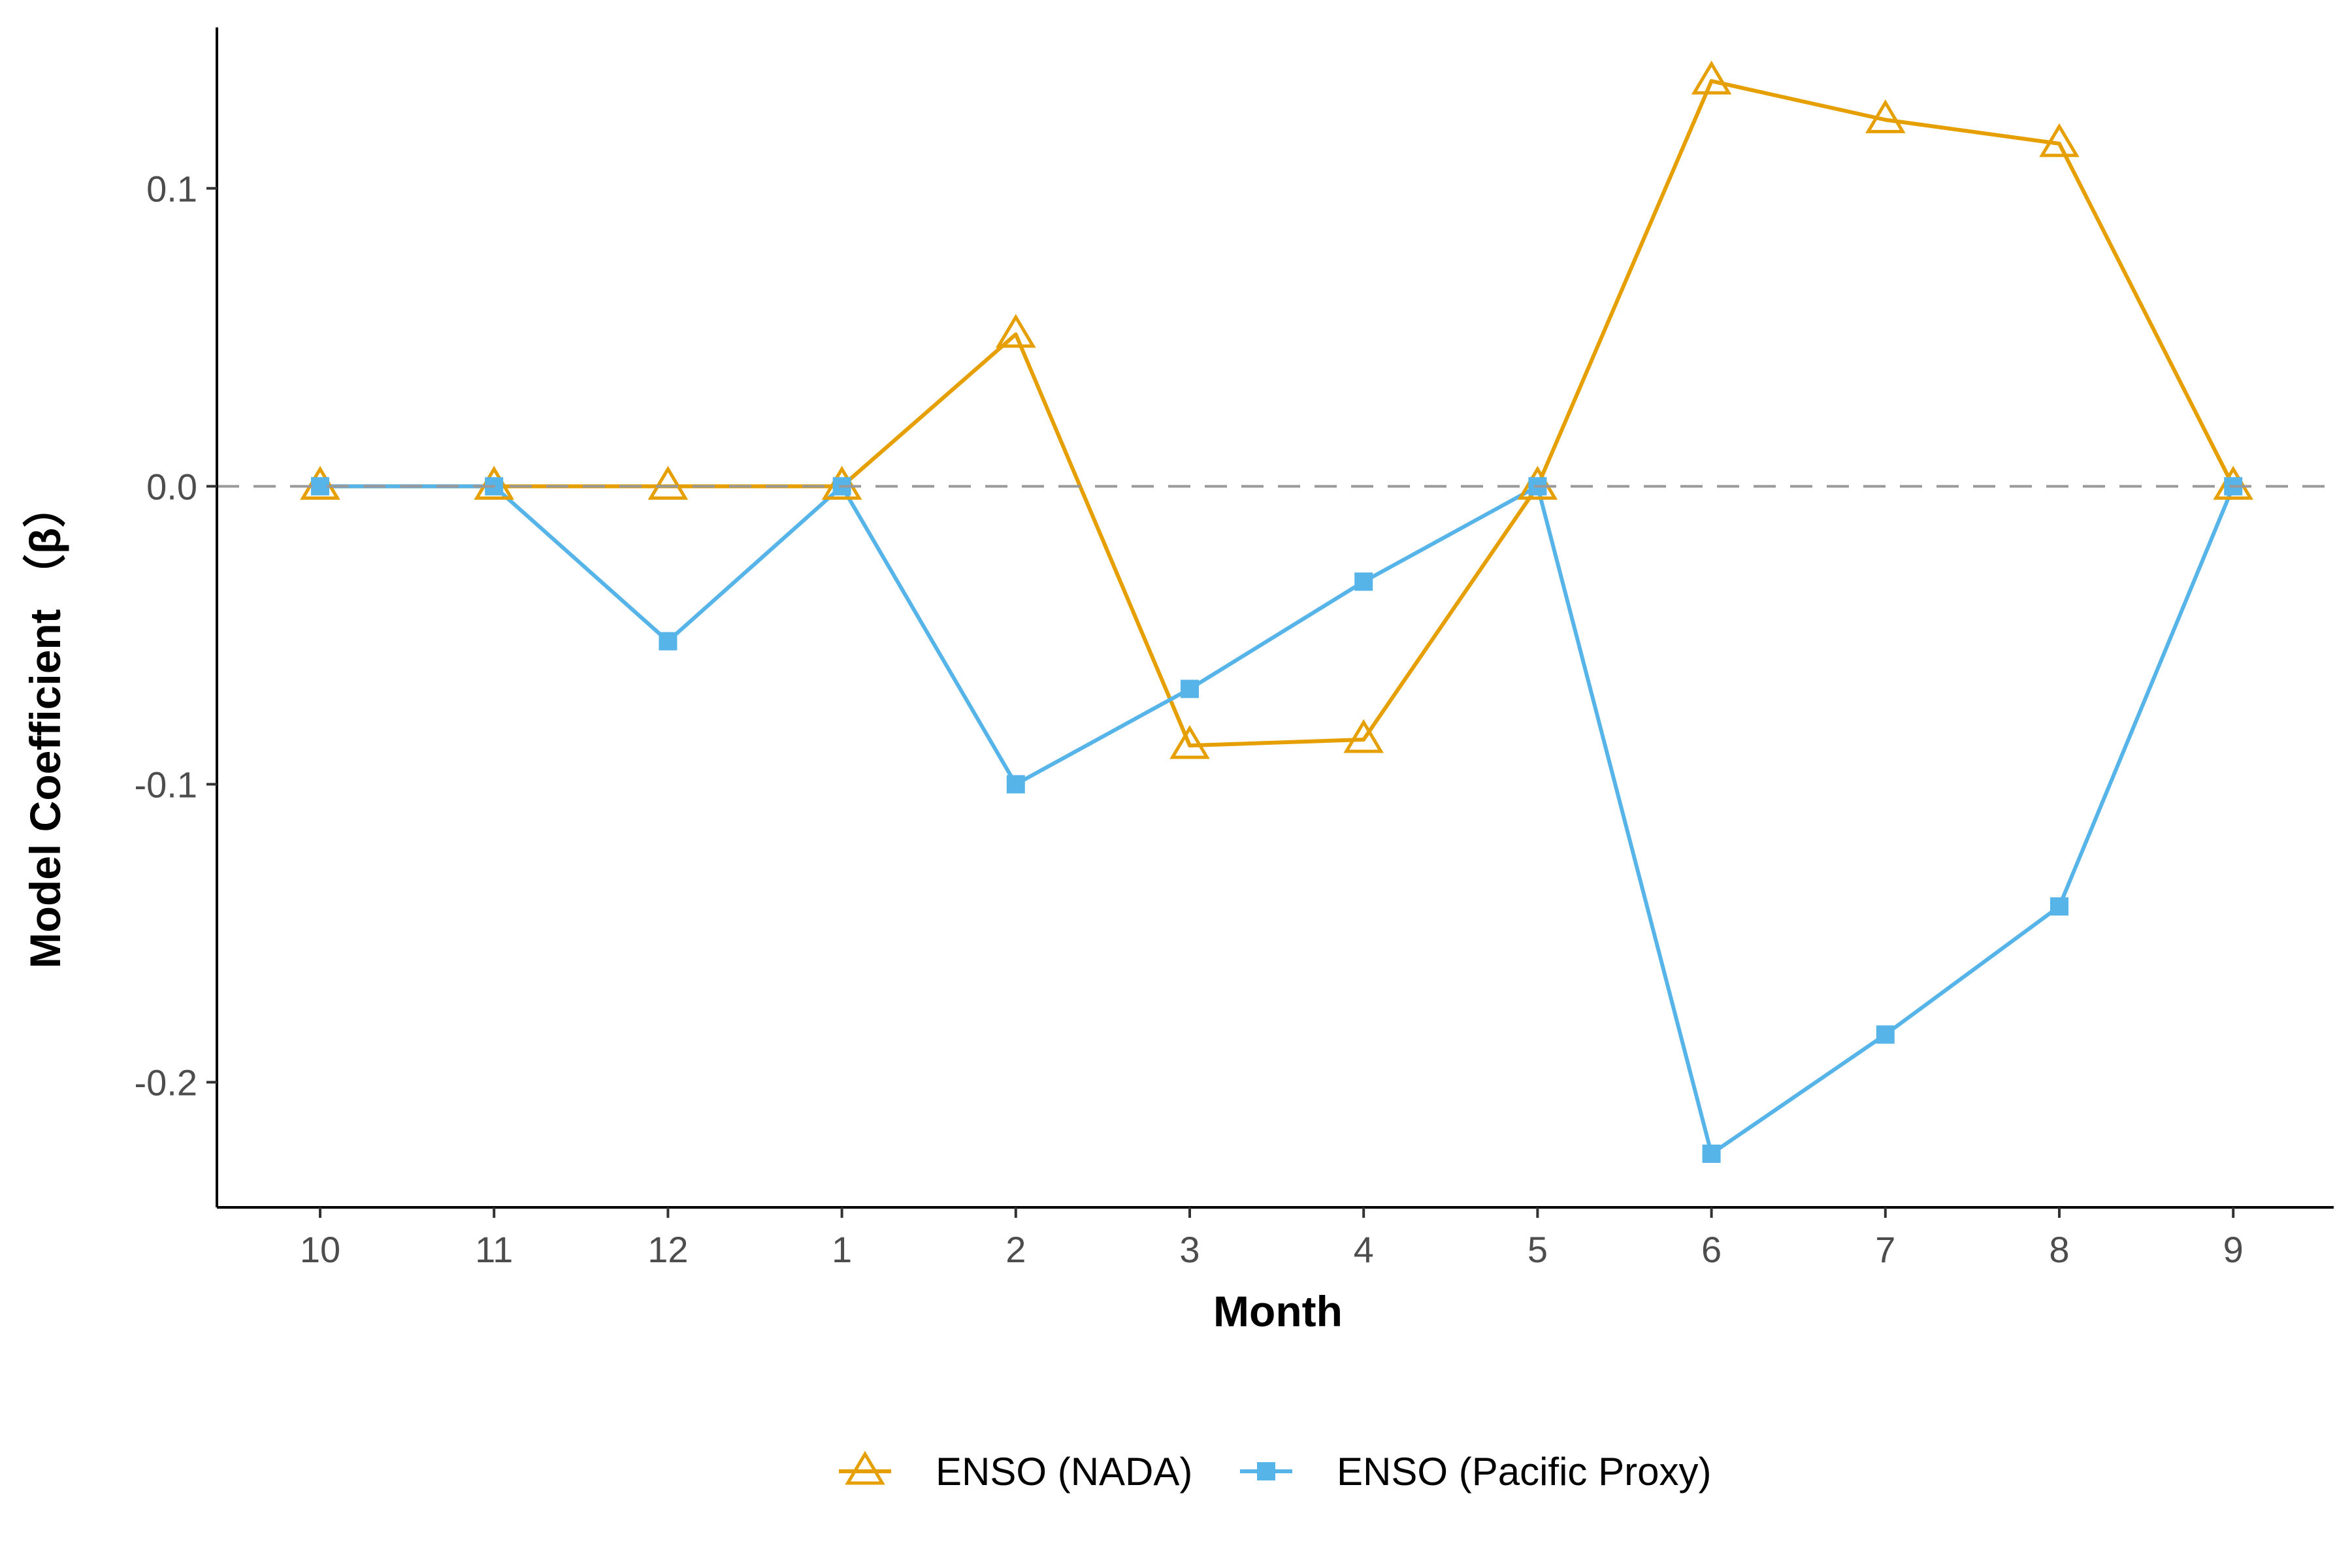  Describe the element at coordinates (1064, 1472) in the screenshot. I see `legend-label: ENSO (NADA)` at that location.